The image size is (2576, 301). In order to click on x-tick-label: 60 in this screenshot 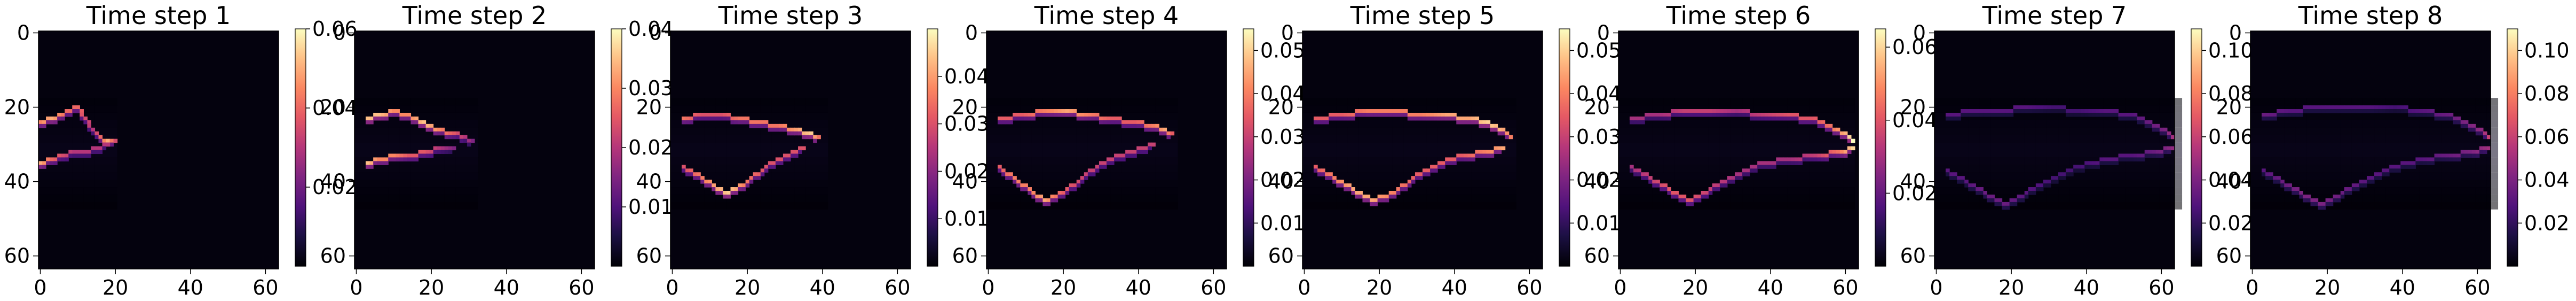, I will do `click(1845, 287)`.